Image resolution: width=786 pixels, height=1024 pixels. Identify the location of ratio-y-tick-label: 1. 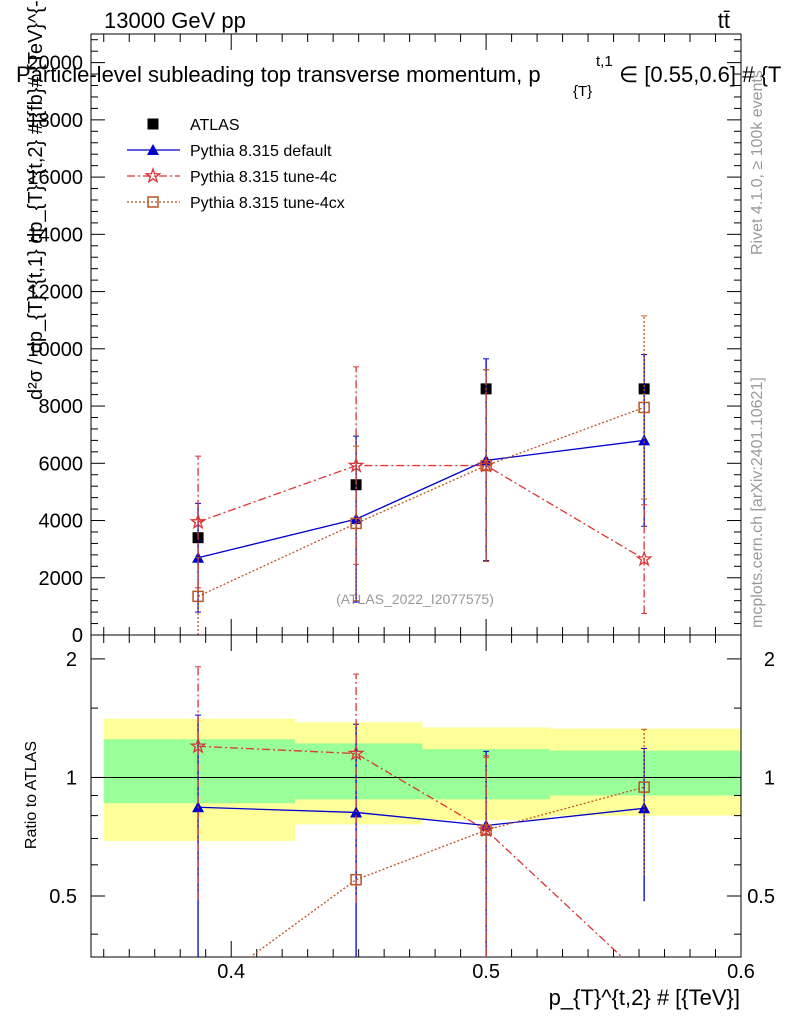
(71, 778).